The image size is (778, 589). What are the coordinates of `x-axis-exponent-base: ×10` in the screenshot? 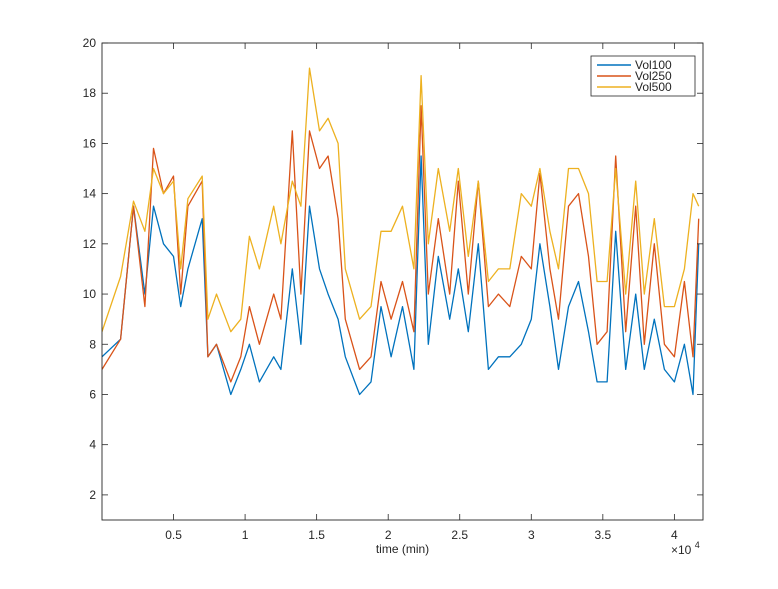 It's located at (681, 550).